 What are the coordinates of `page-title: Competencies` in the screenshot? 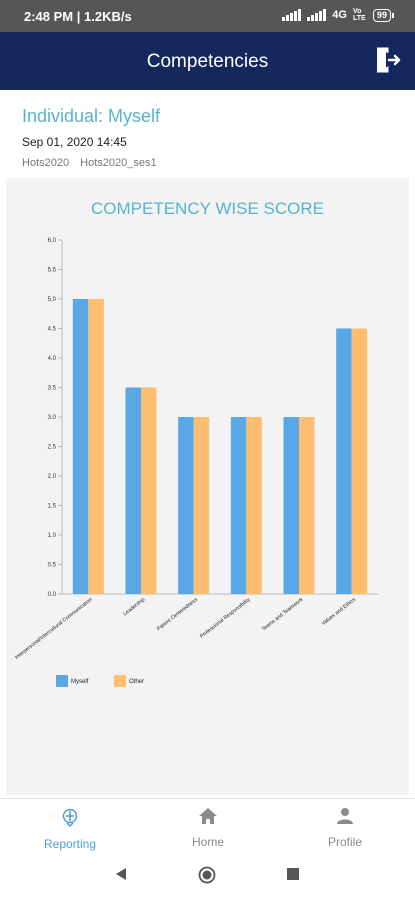 It's located at (207, 61).